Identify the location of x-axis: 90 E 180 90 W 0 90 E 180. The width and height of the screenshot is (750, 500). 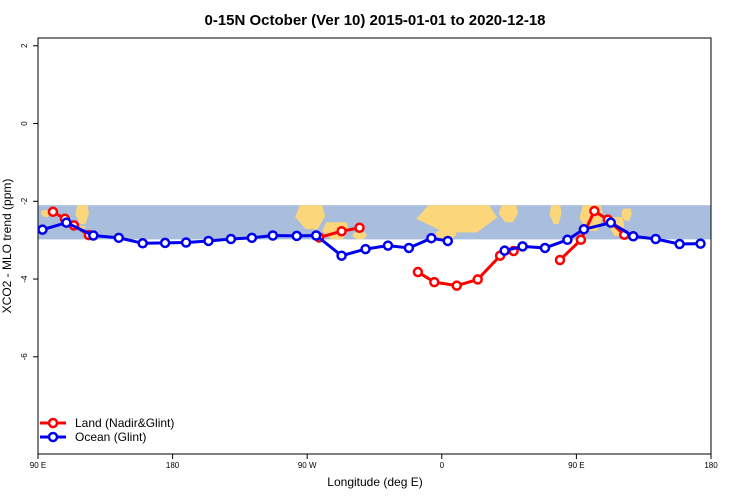
(374, 462).